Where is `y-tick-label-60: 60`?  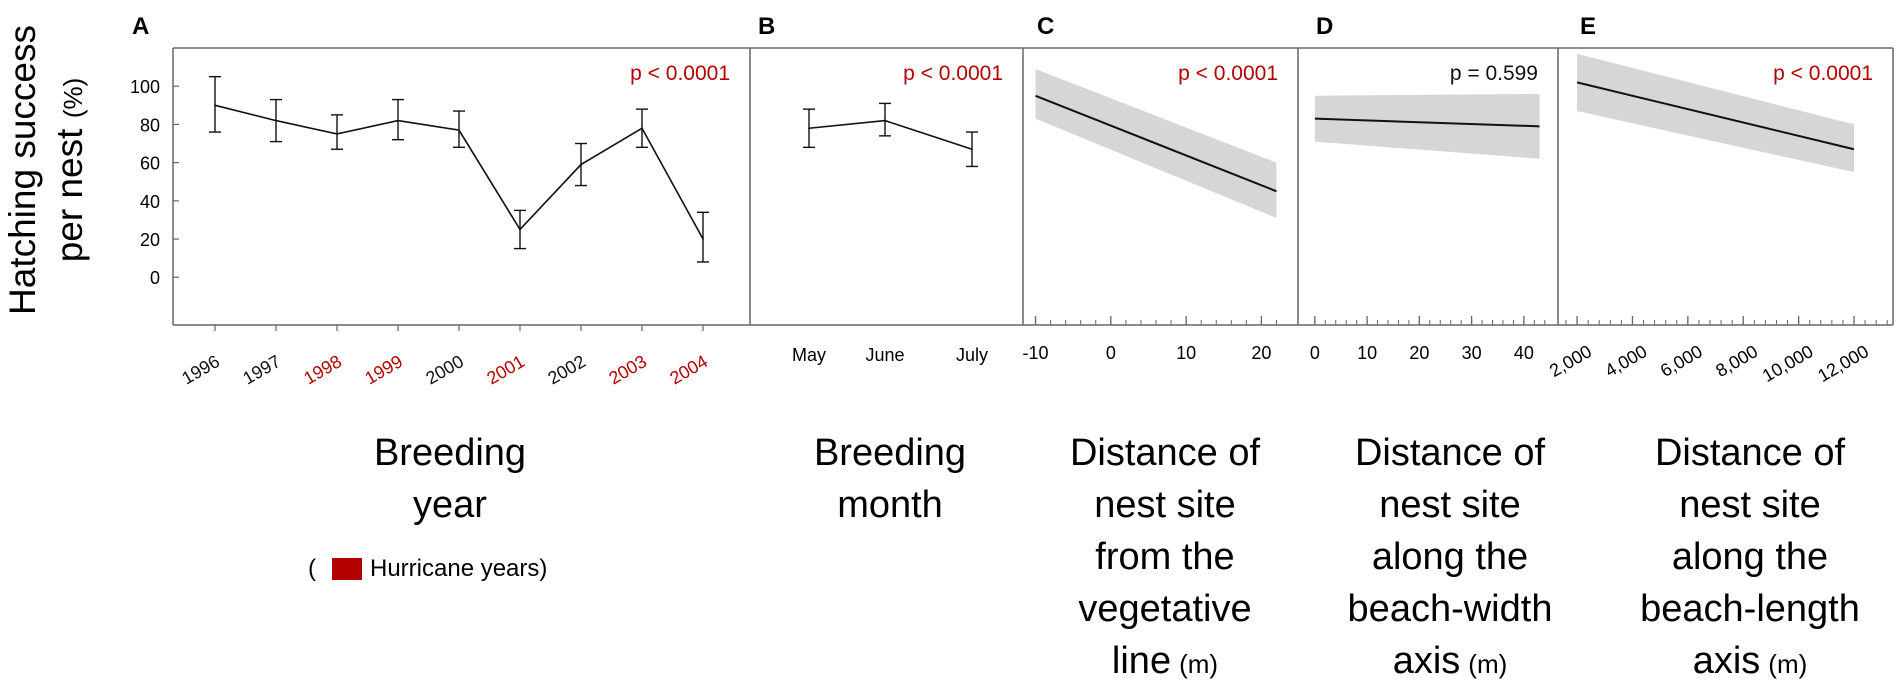
y-tick-label-60: 60 is located at coordinates (150, 164).